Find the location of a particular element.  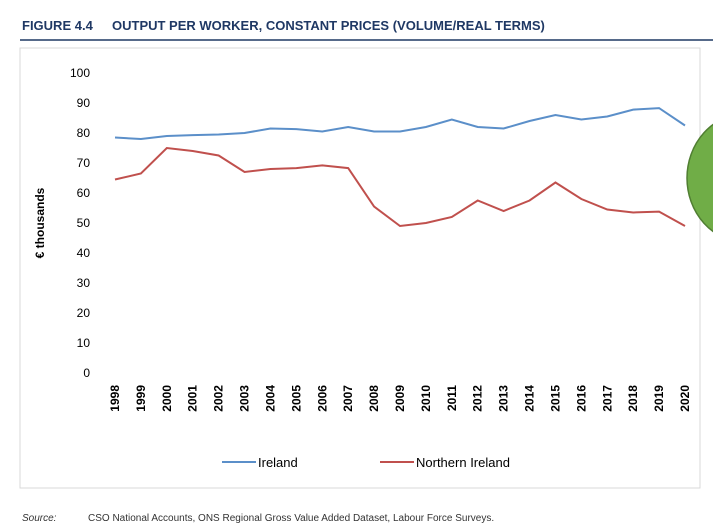

x-tick-label: 2019 is located at coordinates (659, 398).